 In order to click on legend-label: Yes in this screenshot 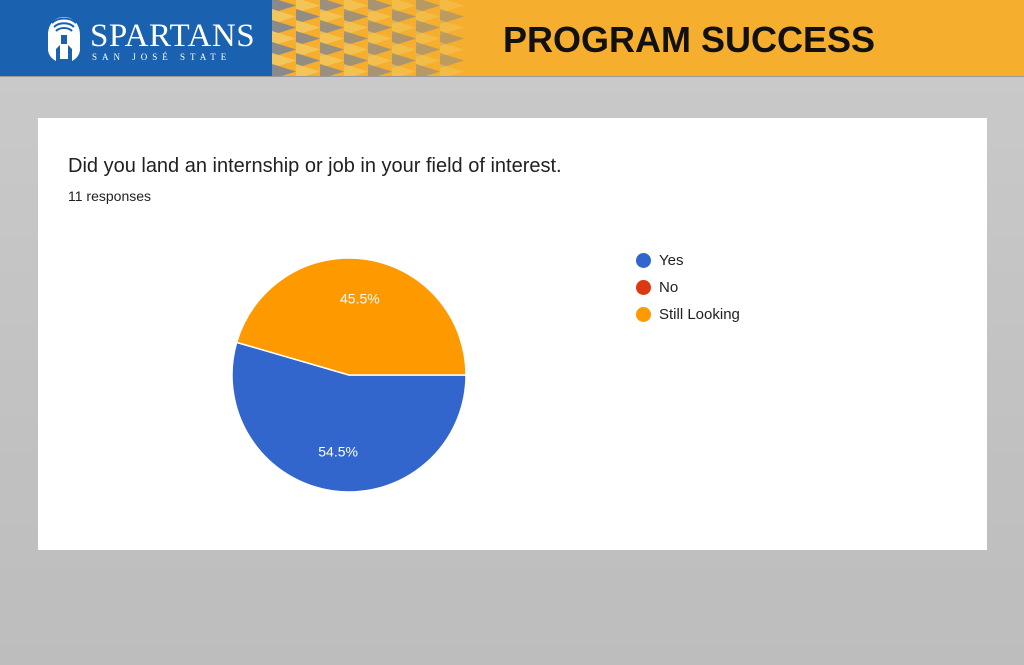, I will do `click(671, 260)`.